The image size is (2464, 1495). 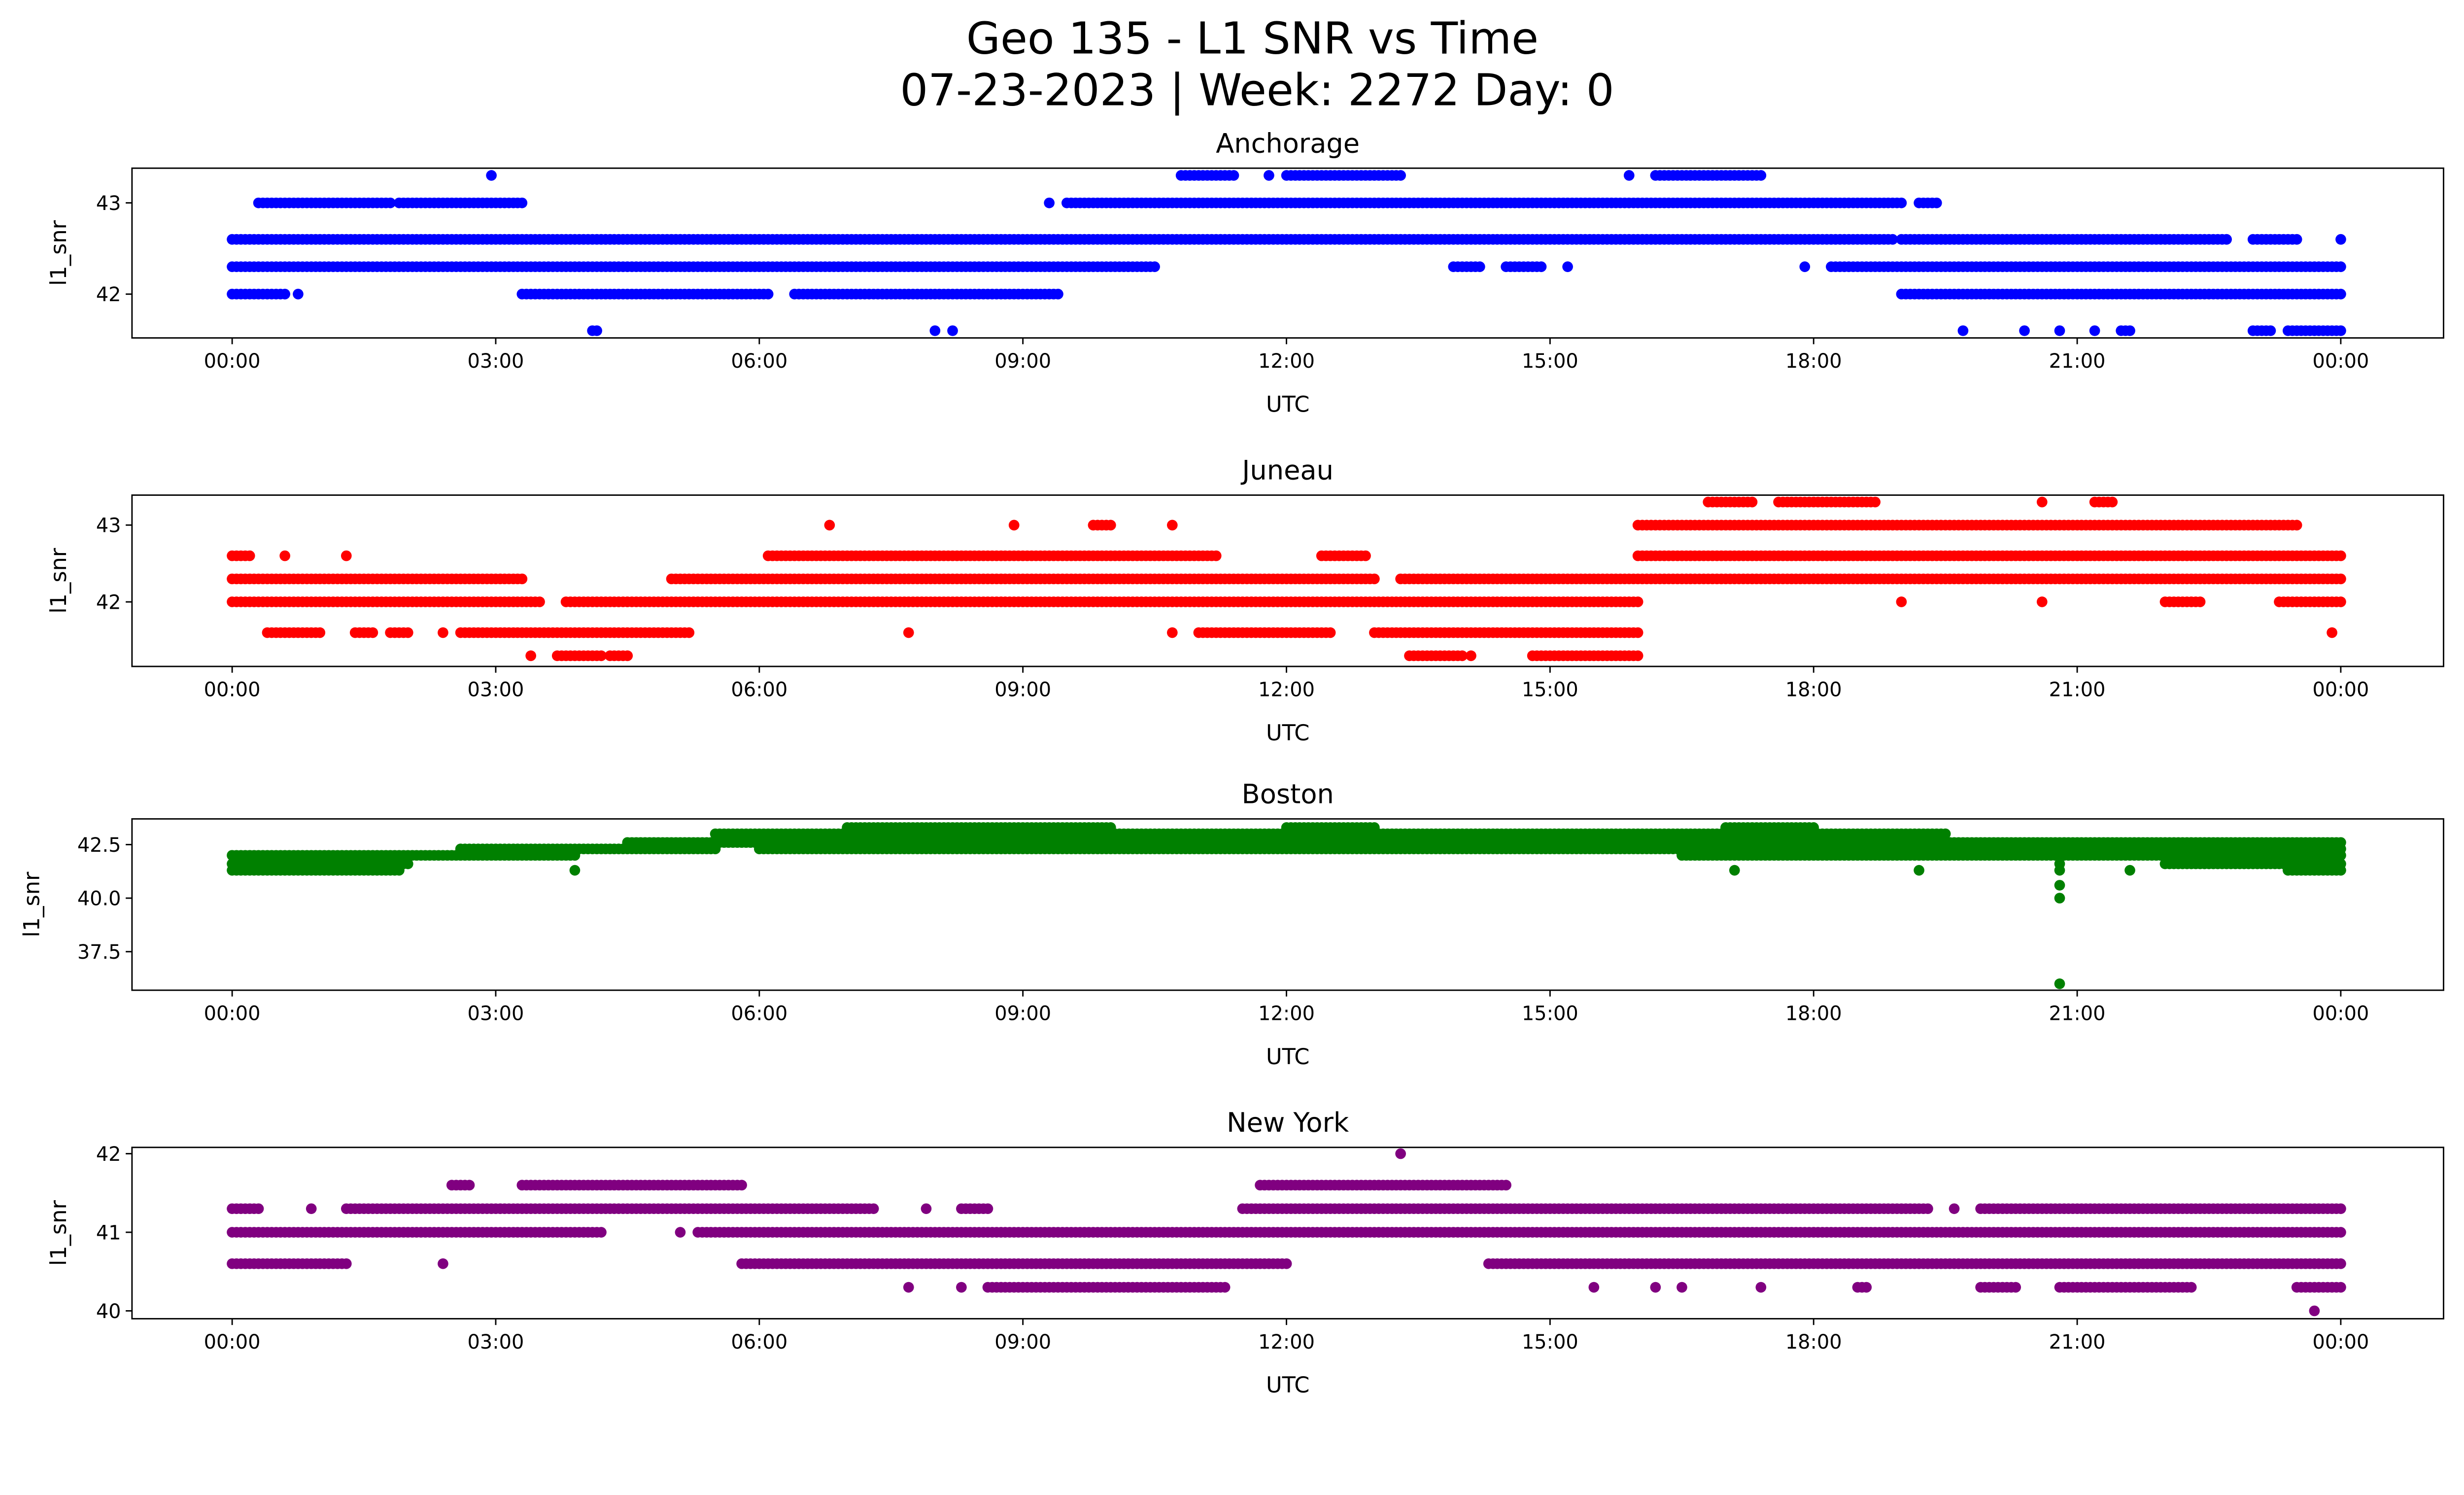 What do you see at coordinates (1813, 361) in the screenshot?
I see `x-tick-label: 18:00` at bounding box center [1813, 361].